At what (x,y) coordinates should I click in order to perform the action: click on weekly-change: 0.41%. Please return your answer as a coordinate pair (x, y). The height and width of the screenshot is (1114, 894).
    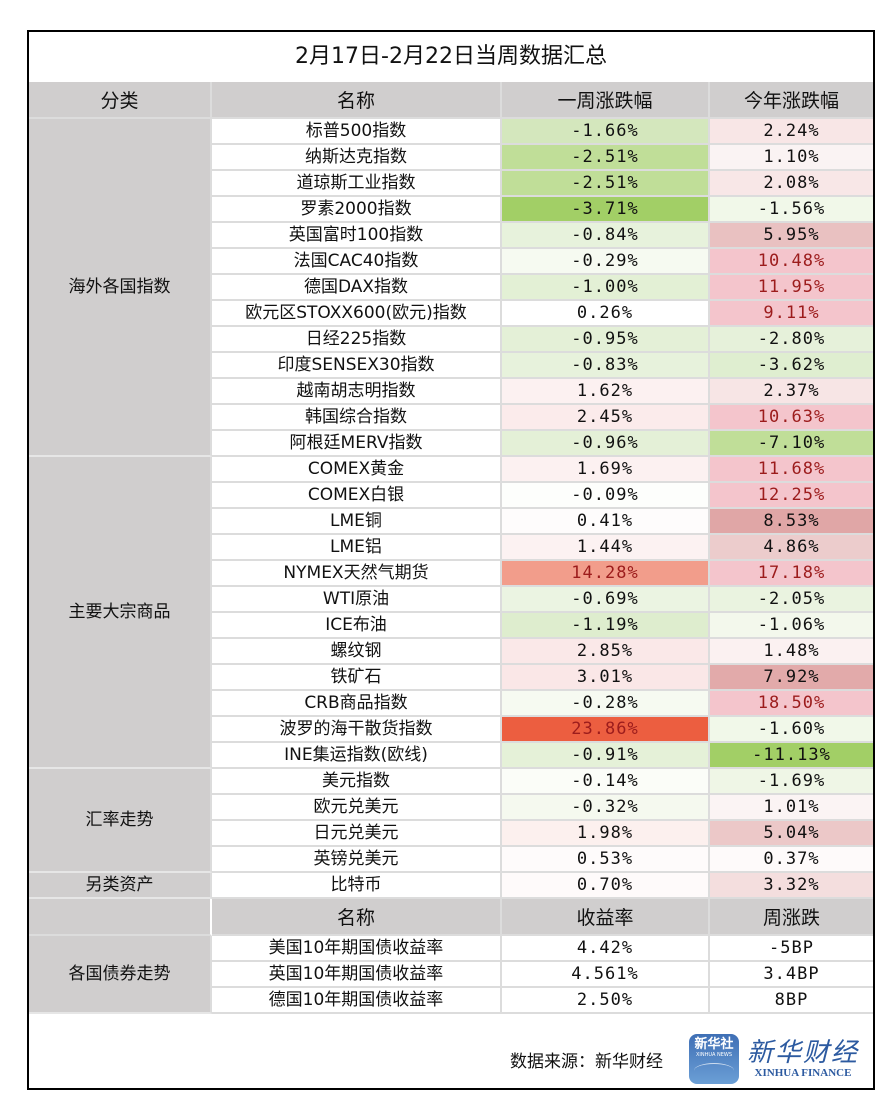
    Looking at the image, I should click on (606, 522).